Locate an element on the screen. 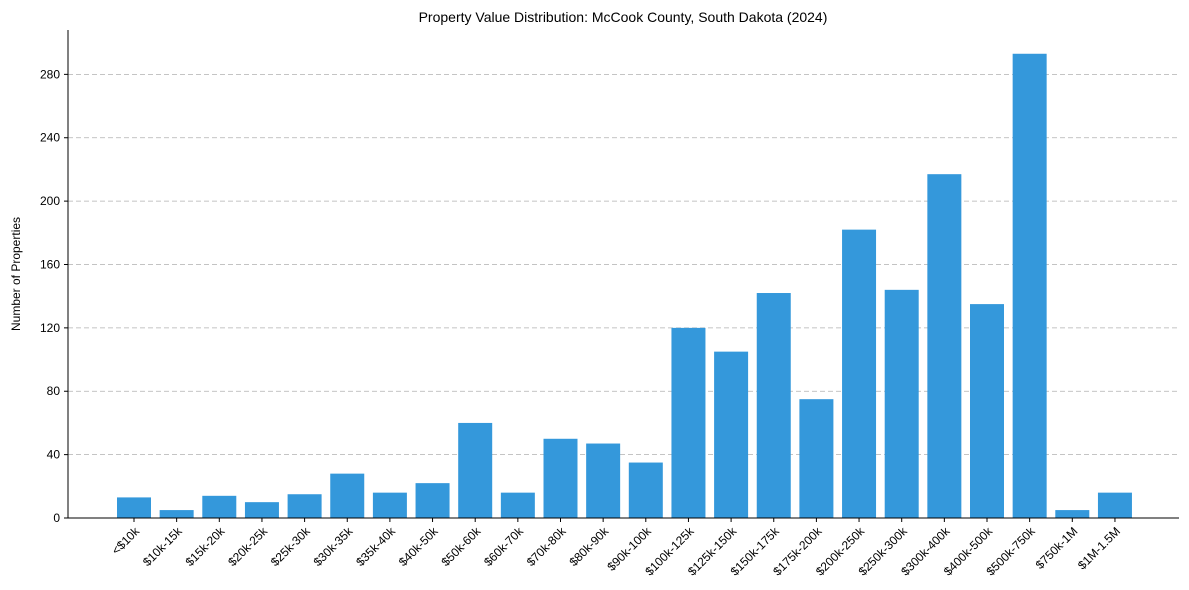 This screenshot has height=590, width=1189. x-tick-label: $10k-15k is located at coordinates (163, 547).